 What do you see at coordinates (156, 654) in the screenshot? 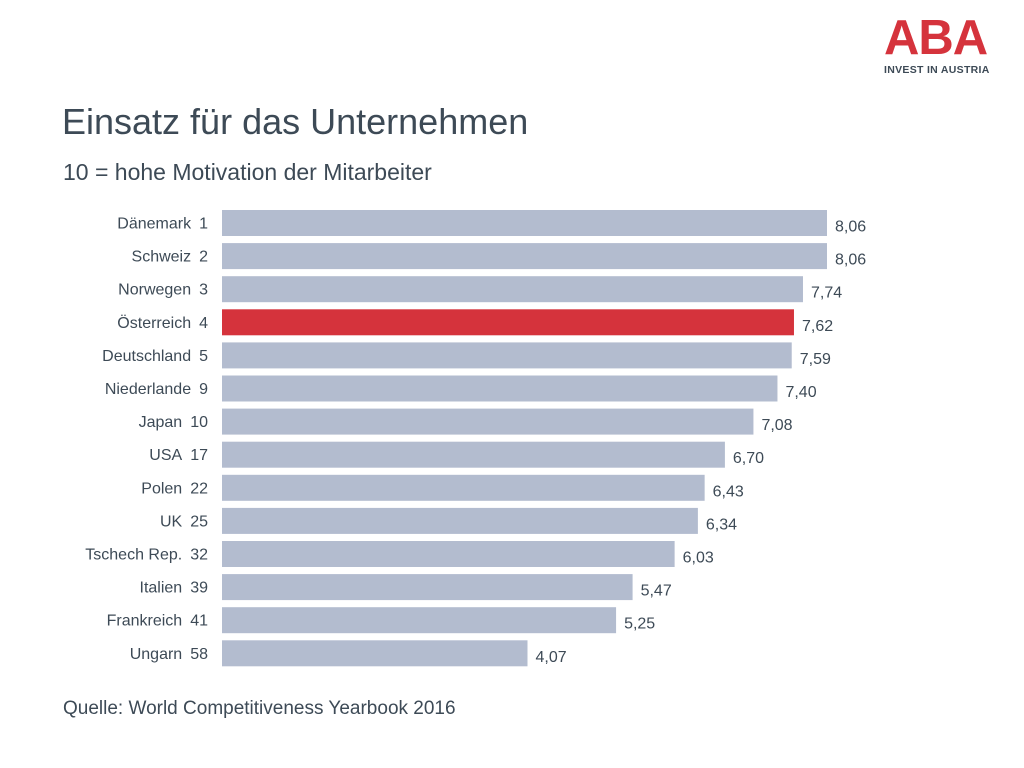
I see `category-label: Ungarn` at bounding box center [156, 654].